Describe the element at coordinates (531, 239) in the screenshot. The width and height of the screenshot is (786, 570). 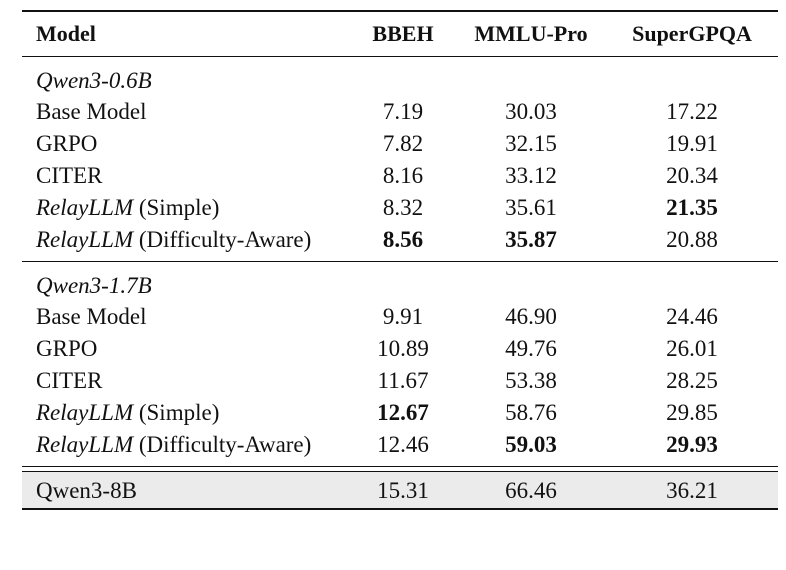
I see `mmlu-pro-value-best: 35.87` at that location.